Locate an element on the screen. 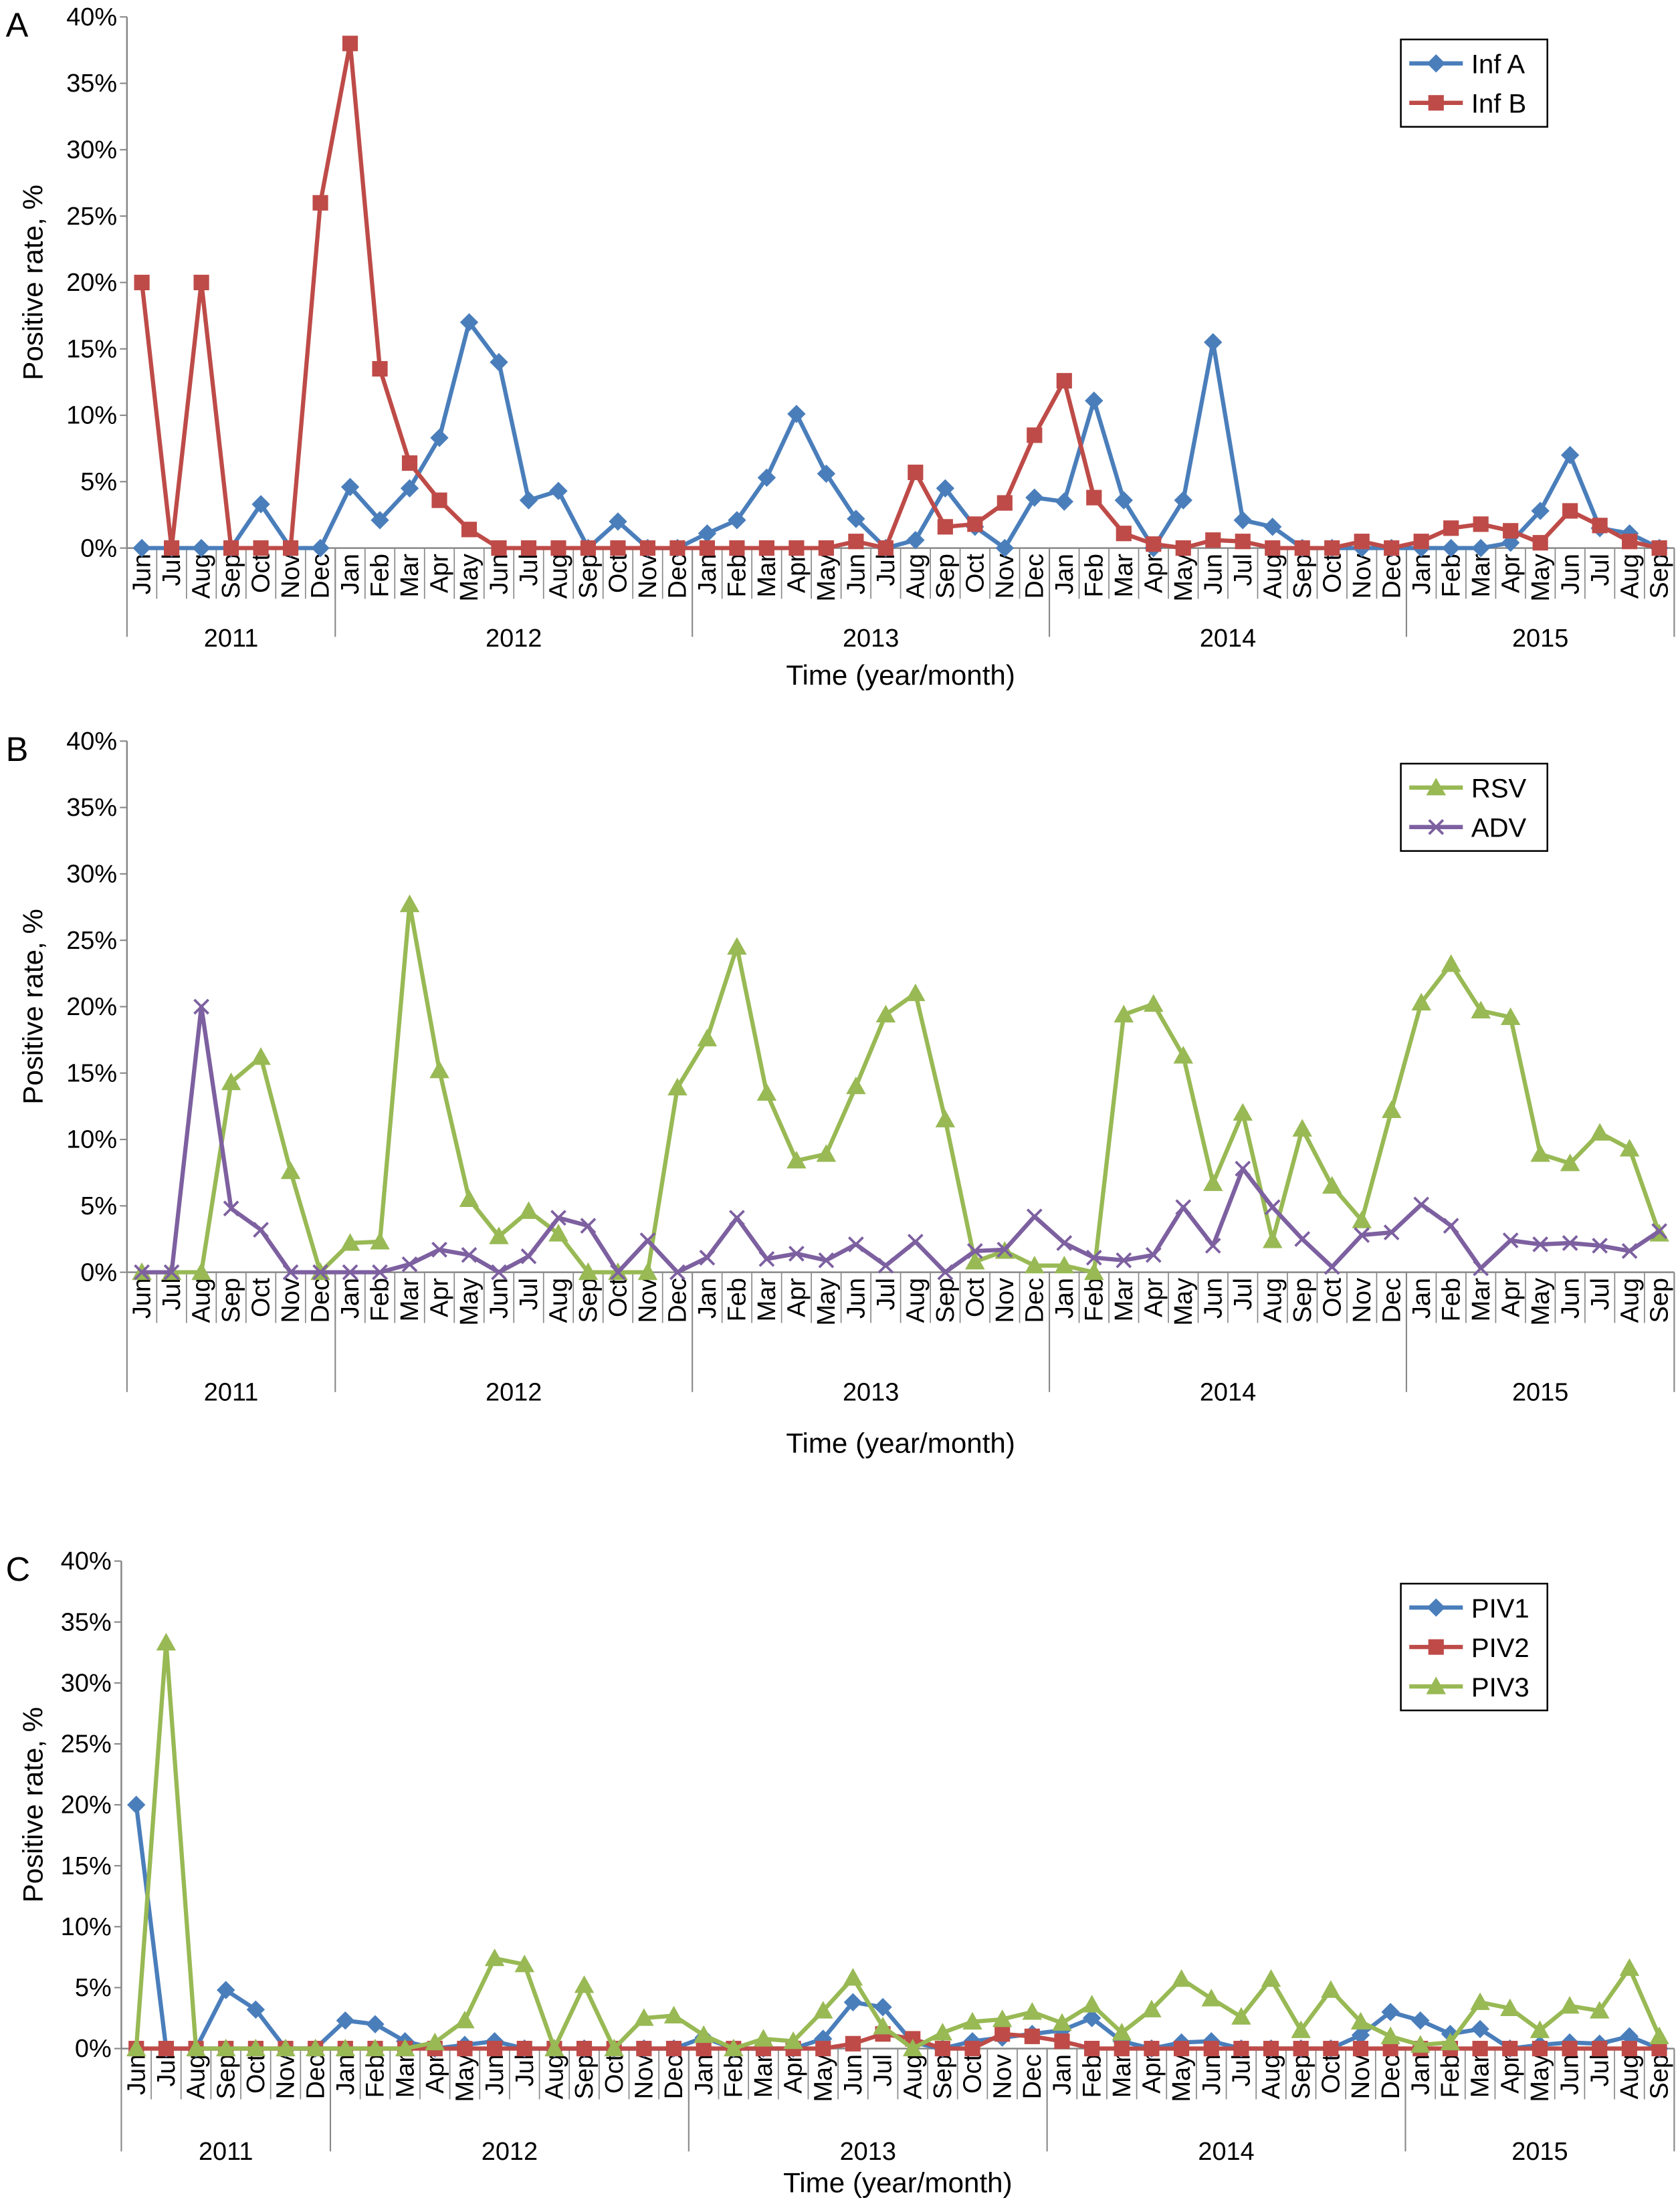 This screenshot has height=2212, width=1680. y-tick-label: 35% is located at coordinates (86, 1622).